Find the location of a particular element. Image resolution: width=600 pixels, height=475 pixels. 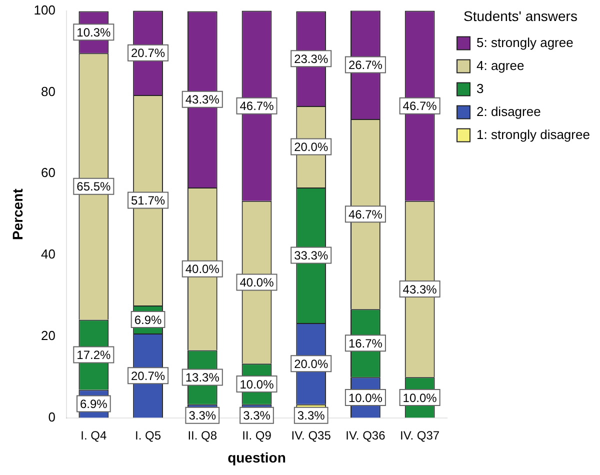

legend-title: Students' answers is located at coordinates (521, 16).